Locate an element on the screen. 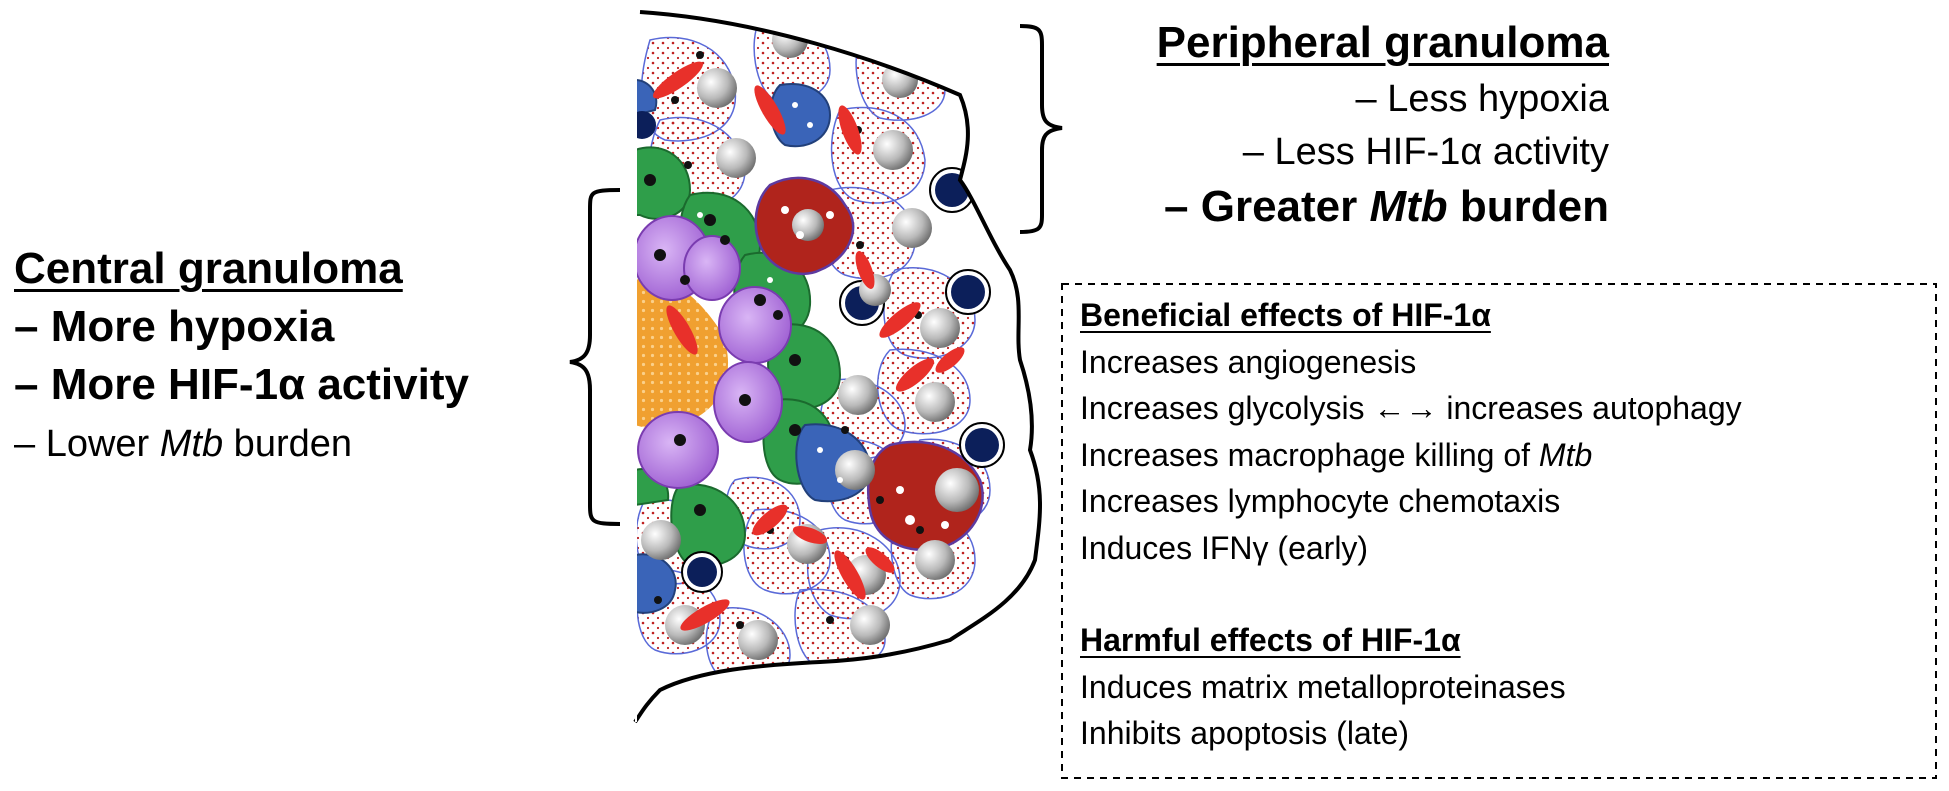 This screenshot has height=791, width=1949. inclusions is located at coordinates (823, 315).